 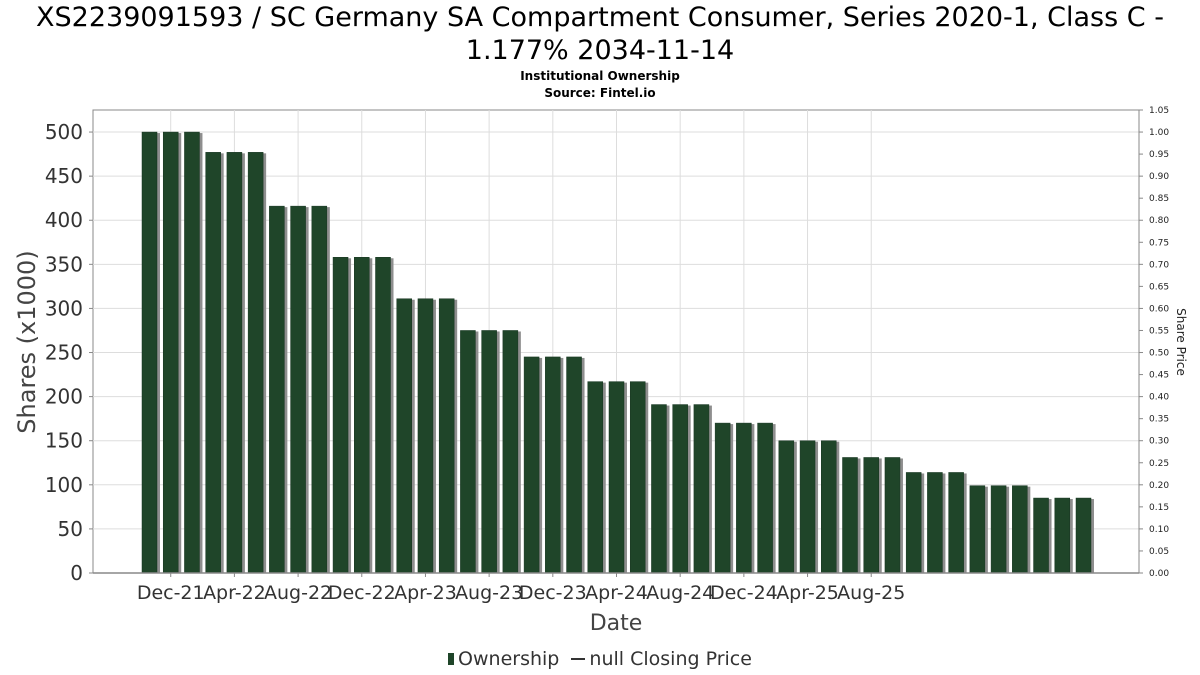 I want to click on y2-tick-label: 0.05, so click(x=1159, y=552).